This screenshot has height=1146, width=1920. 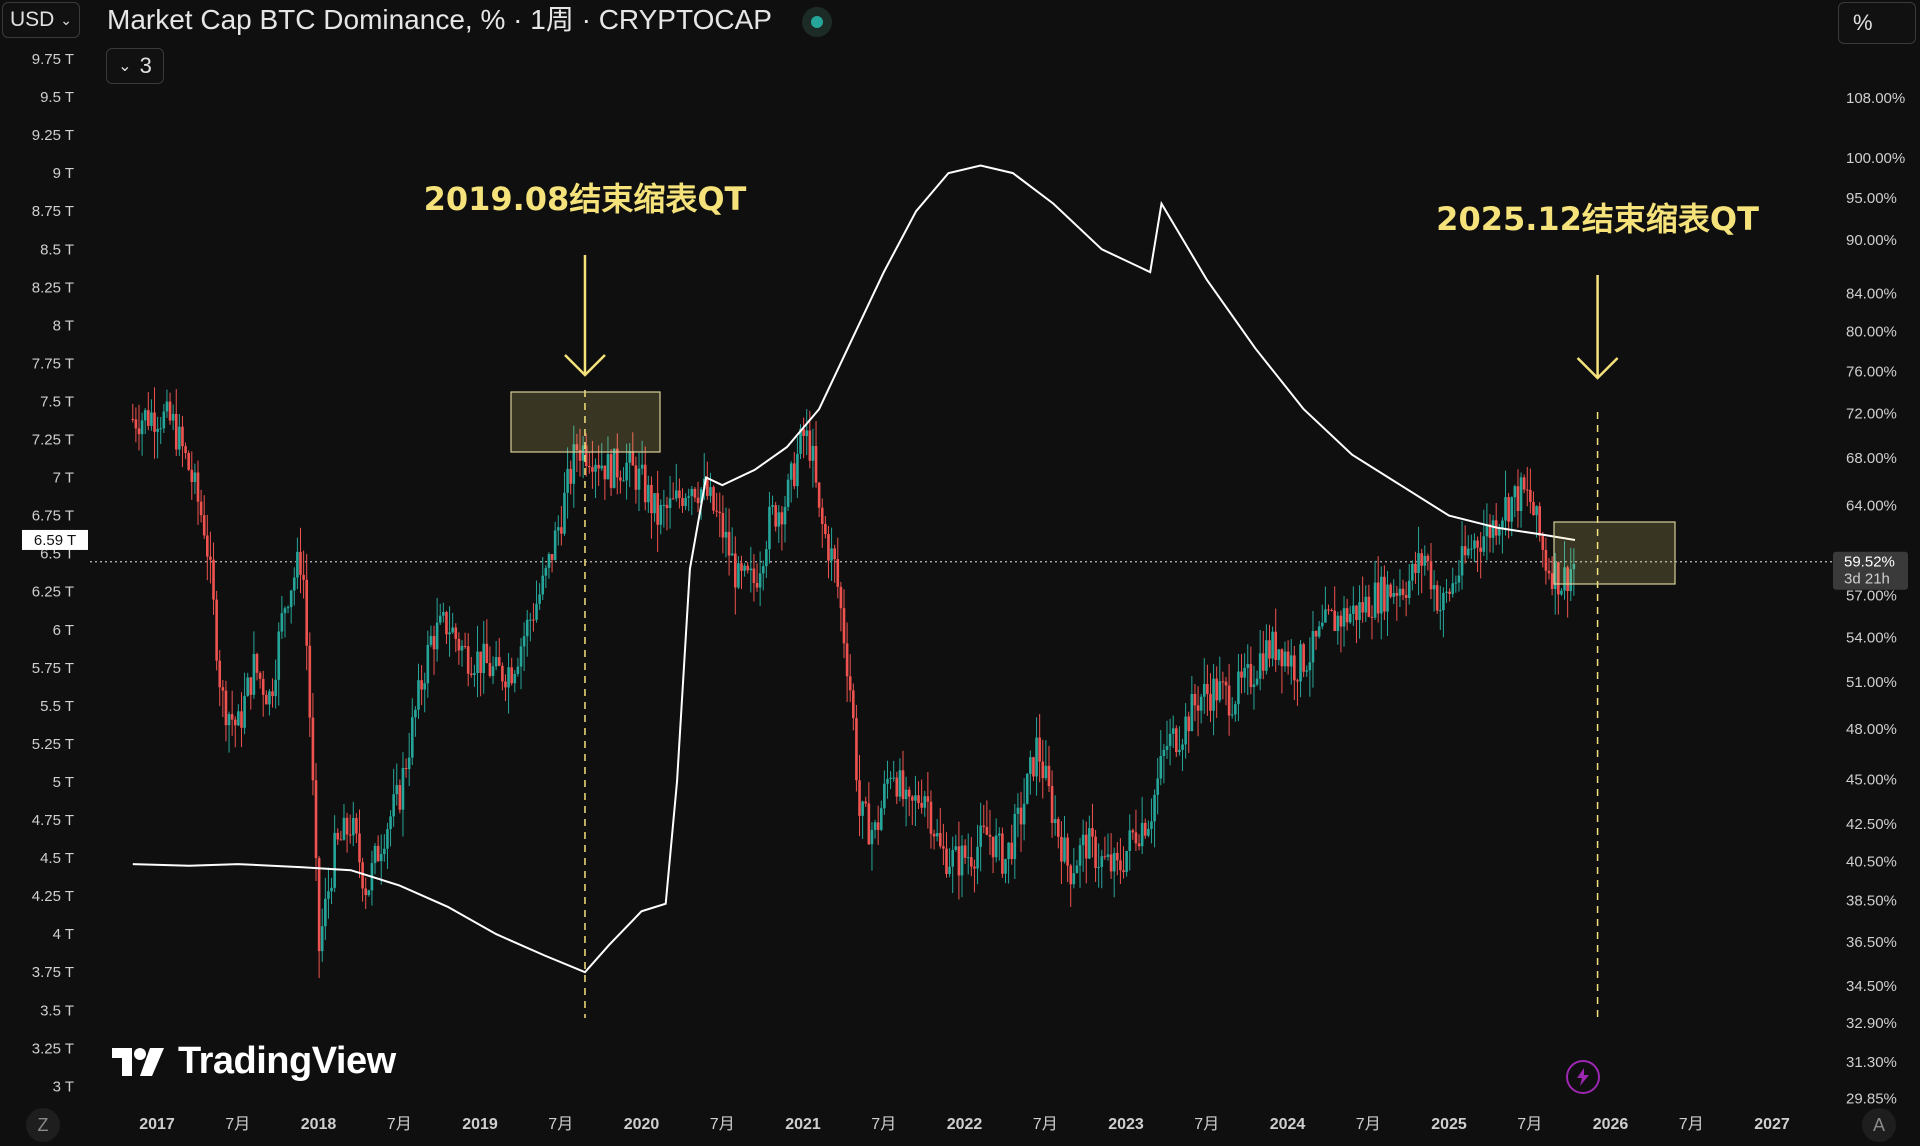 What do you see at coordinates (585, 422) in the screenshot?
I see `highlight-box-2019` at bounding box center [585, 422].